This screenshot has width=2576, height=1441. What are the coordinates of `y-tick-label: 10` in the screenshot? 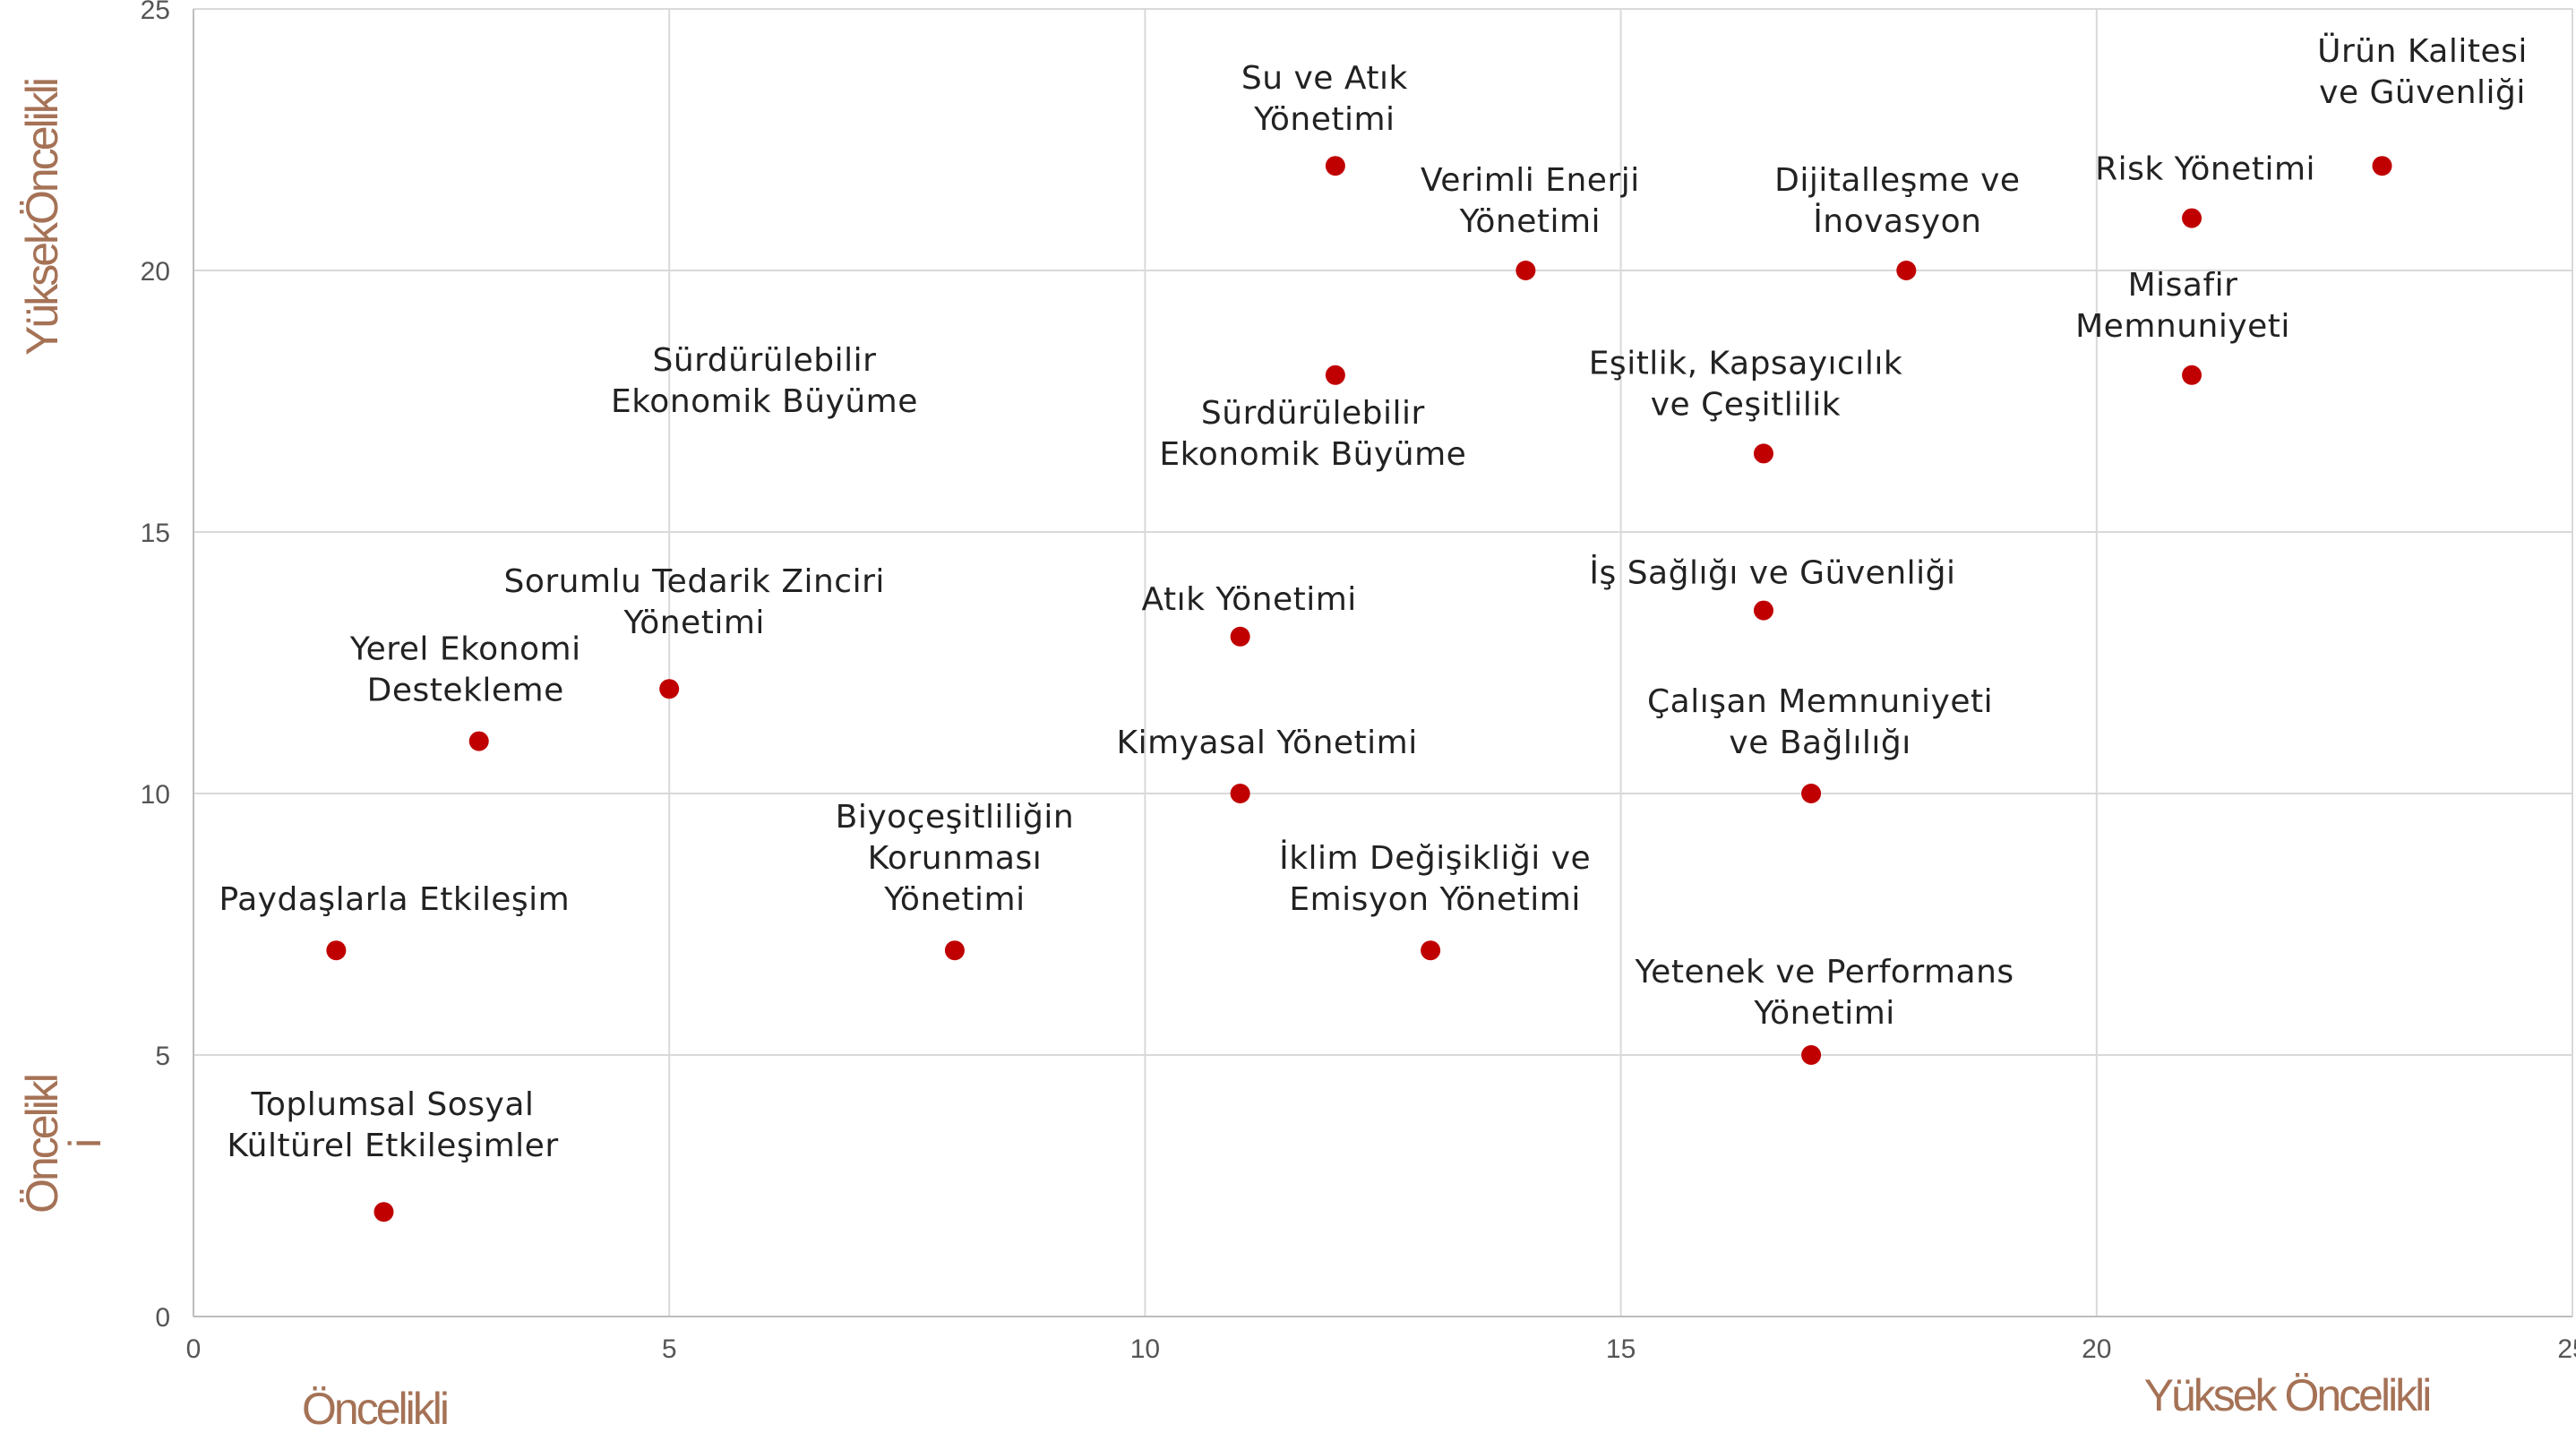 It's located at (155, 795).